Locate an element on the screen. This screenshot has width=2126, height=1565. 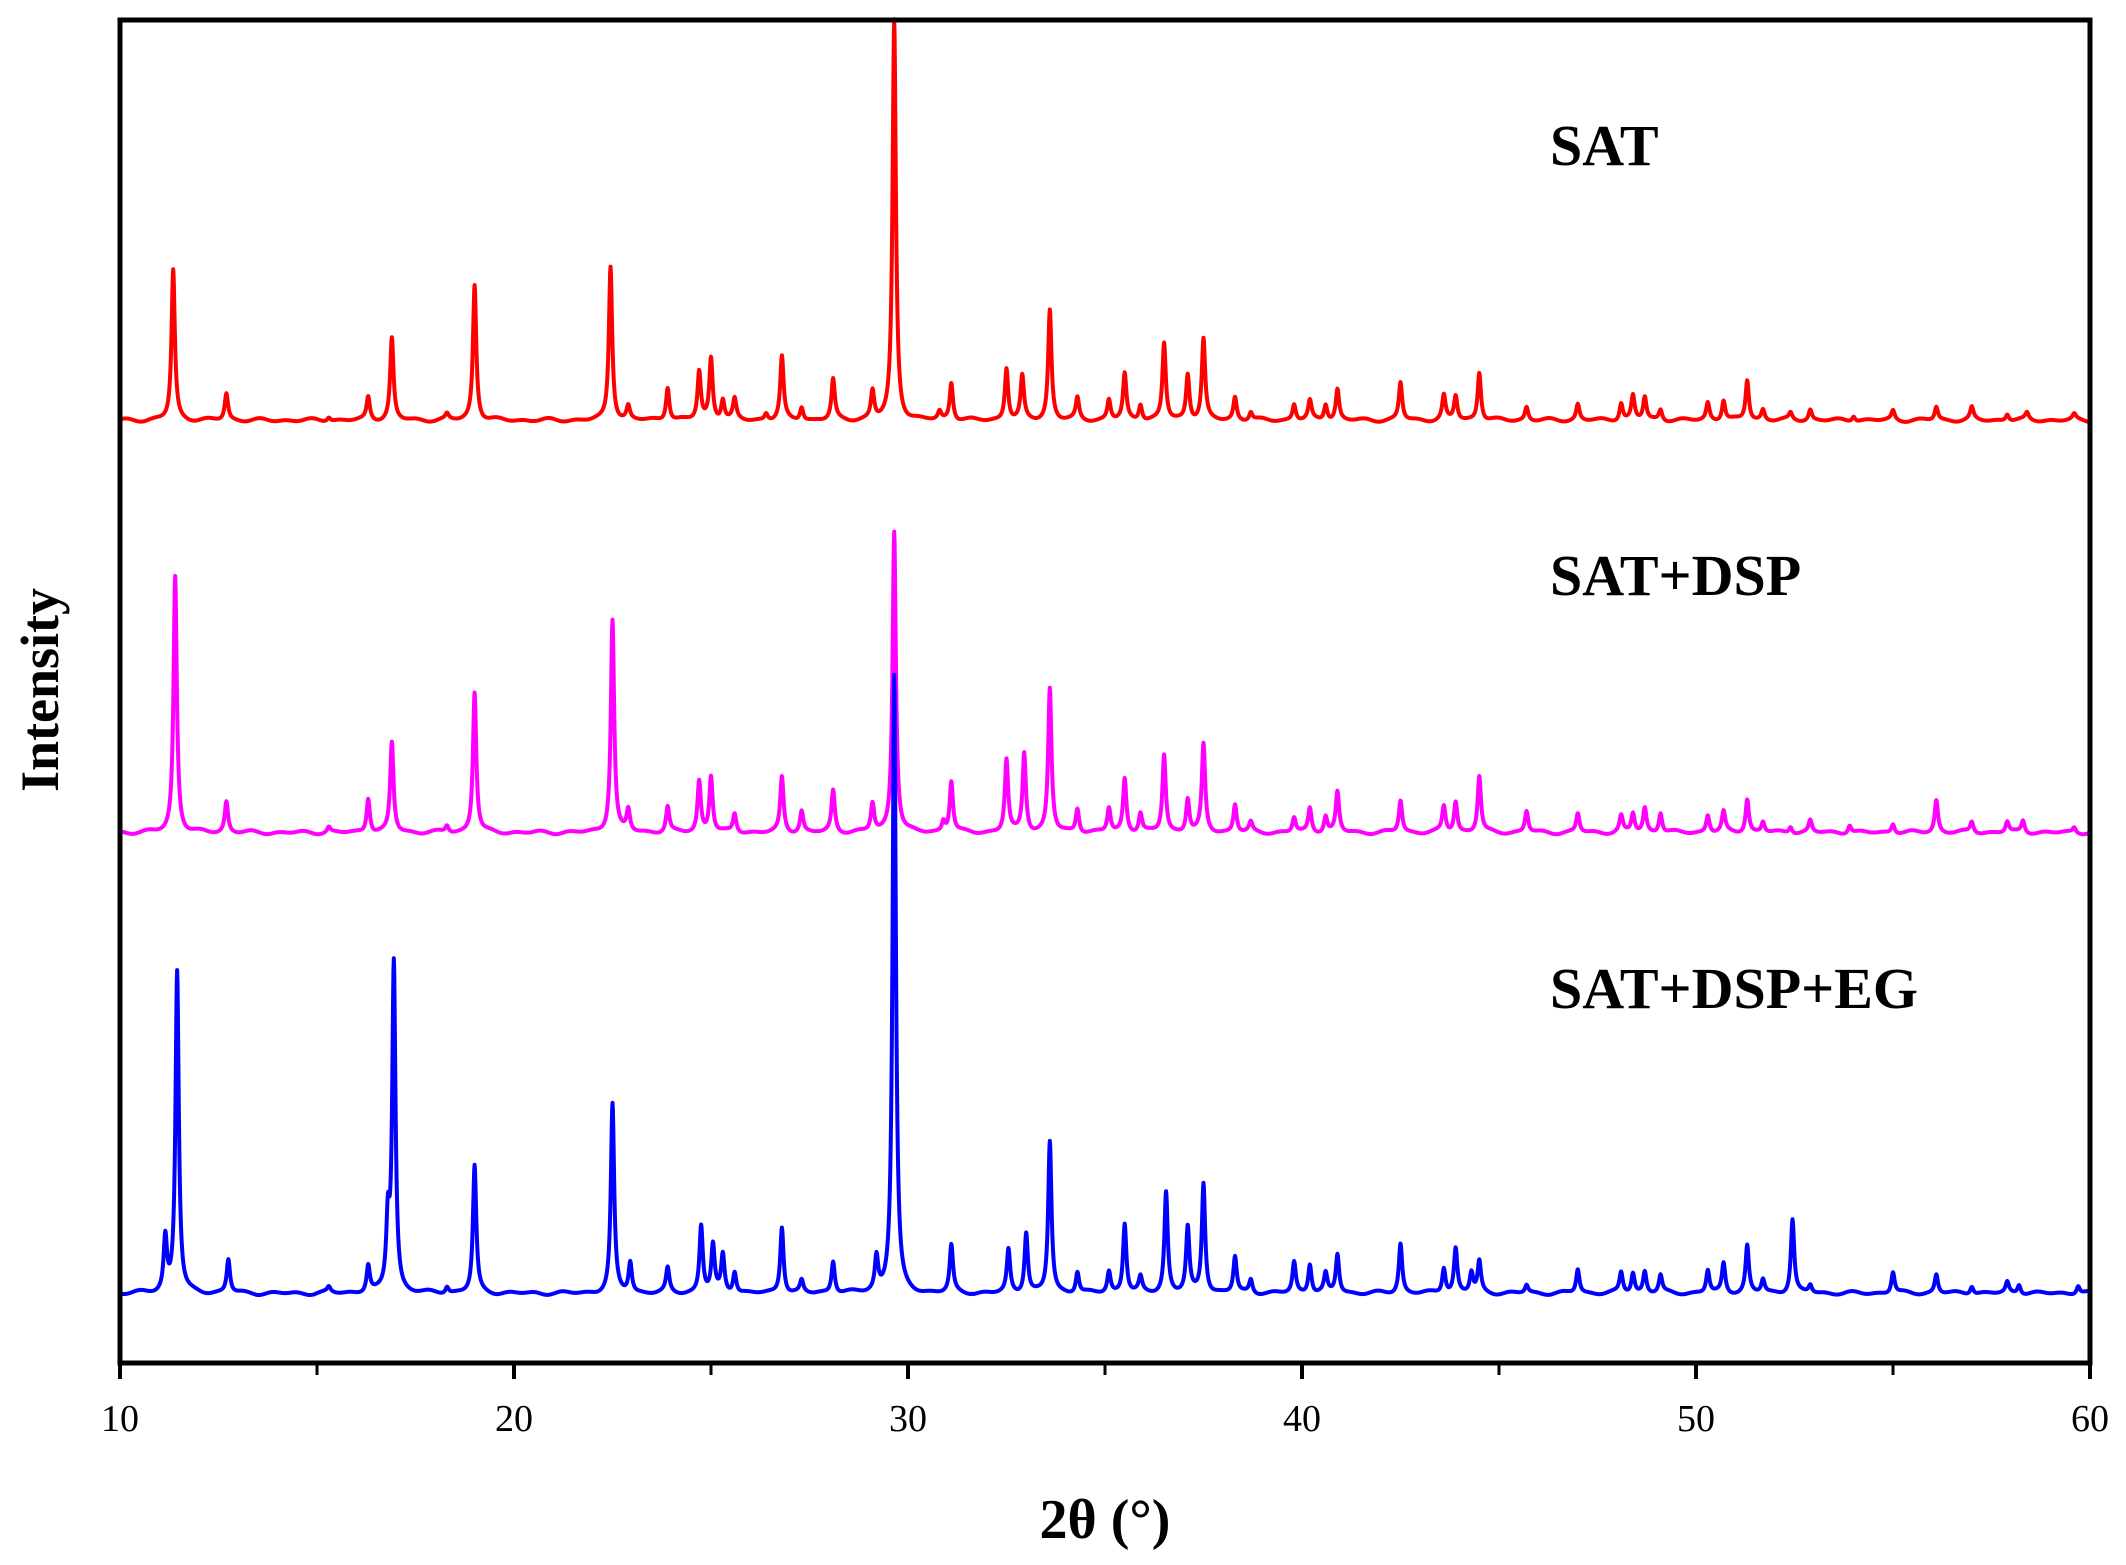
series-annotations: SAT SAT+DSP SAT+DSP+EG is located at coordinates (1734, 567).